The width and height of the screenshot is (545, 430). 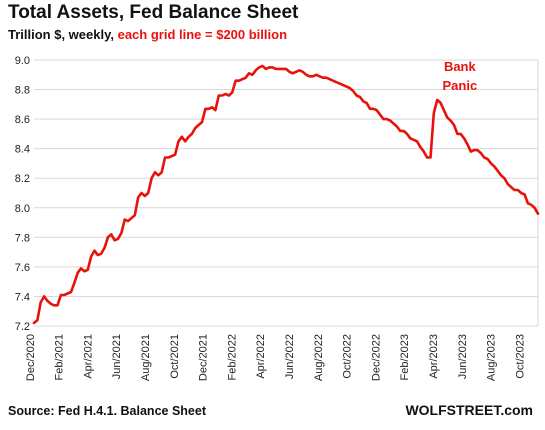 I want to click on x-tick-label: Apr/2022, so click(x=261, y=356).